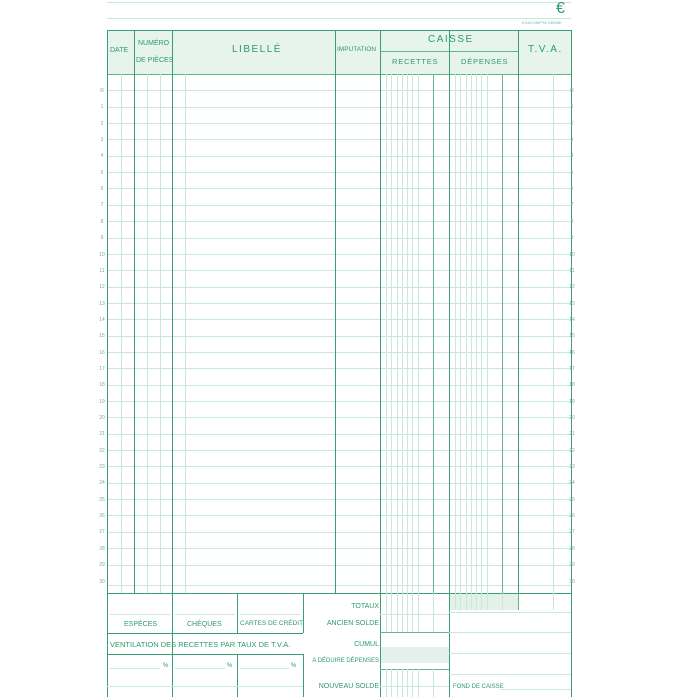 This screenshot has height=700, width=700. What do you see at coordinates (545, 49) in the screenshot?
I see `header-tva: T.V.A.` at bounding box center [545, 49].